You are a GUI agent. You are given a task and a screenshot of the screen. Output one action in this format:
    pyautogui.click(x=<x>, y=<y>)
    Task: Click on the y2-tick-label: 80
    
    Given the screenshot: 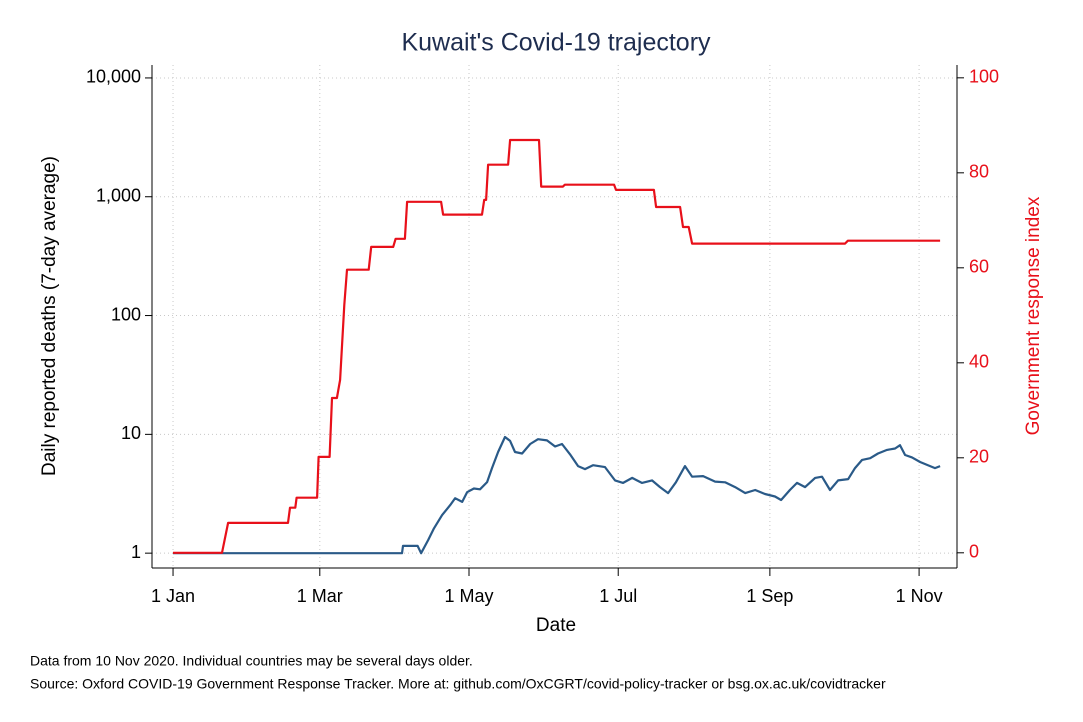 What is the action you would take?
    pyautogui.click(x=979, y=172)
    